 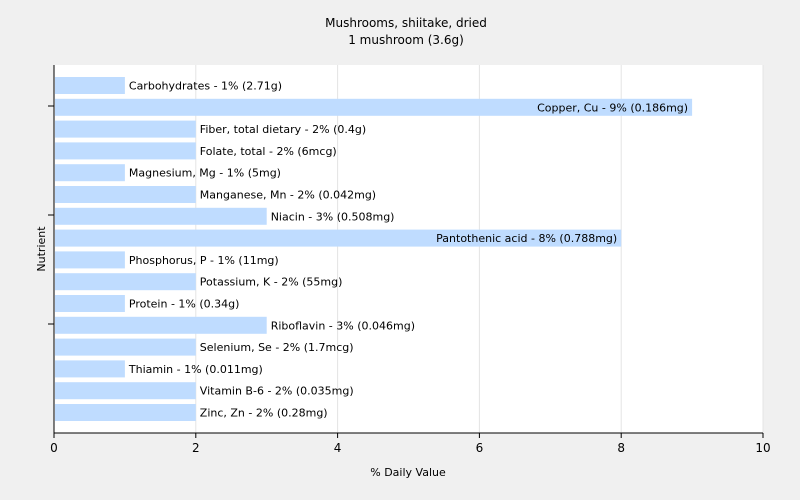 What do you see at coordinates (51, 215) in the screenshot?
I see `y-axis-ticks` at bounding box center [51, 215].